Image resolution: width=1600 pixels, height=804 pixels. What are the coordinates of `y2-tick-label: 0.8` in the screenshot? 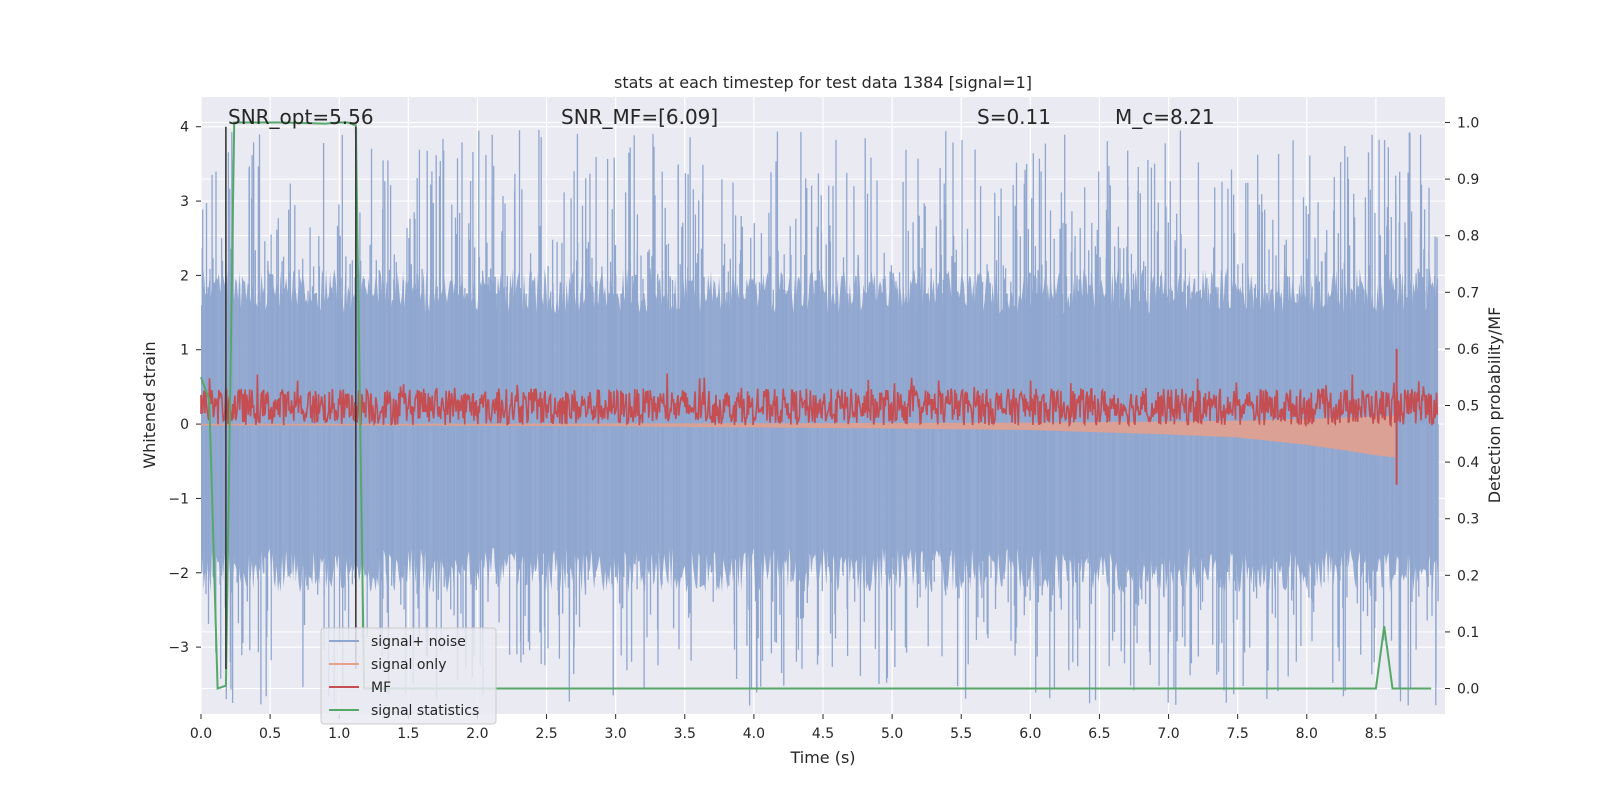 It's located at (1468, 237).